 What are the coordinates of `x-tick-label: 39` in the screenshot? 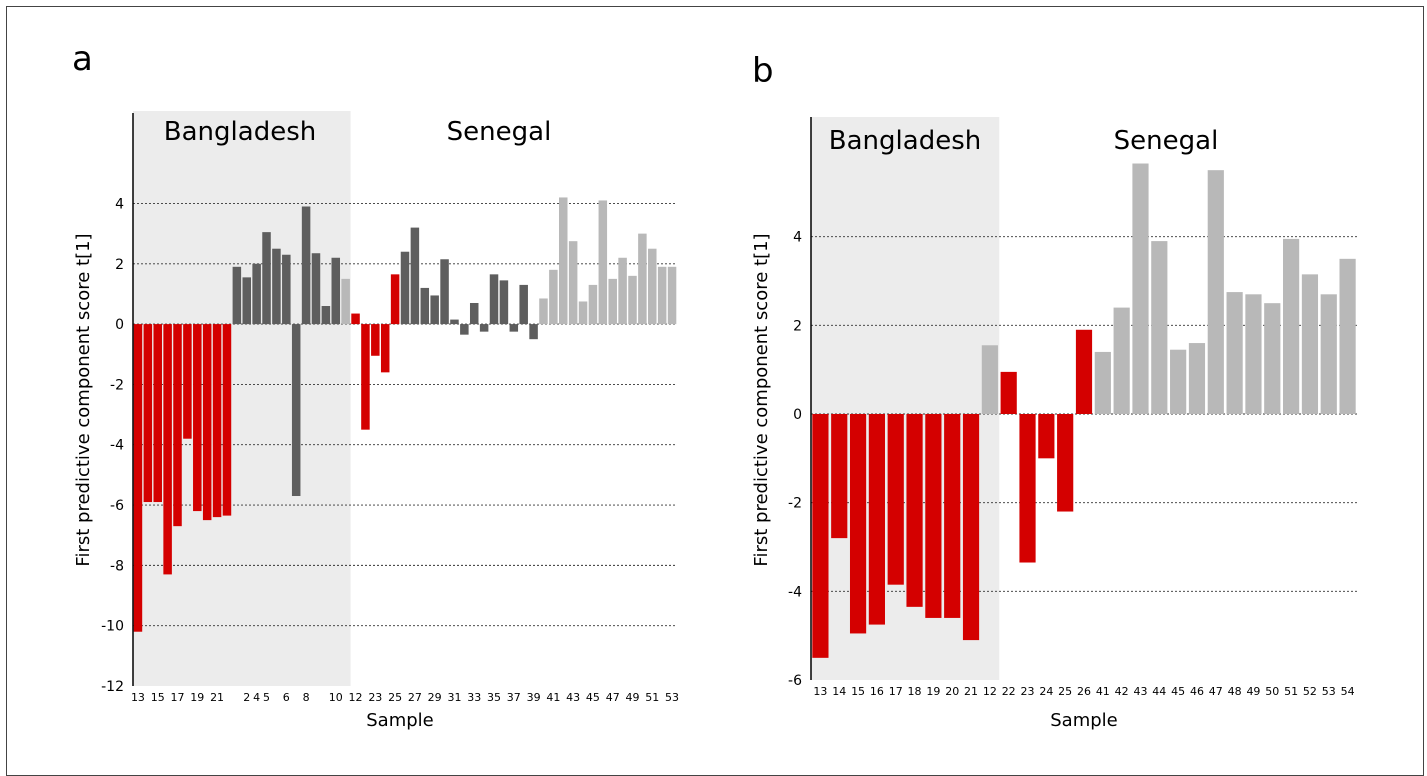 It's located at (534, 697).